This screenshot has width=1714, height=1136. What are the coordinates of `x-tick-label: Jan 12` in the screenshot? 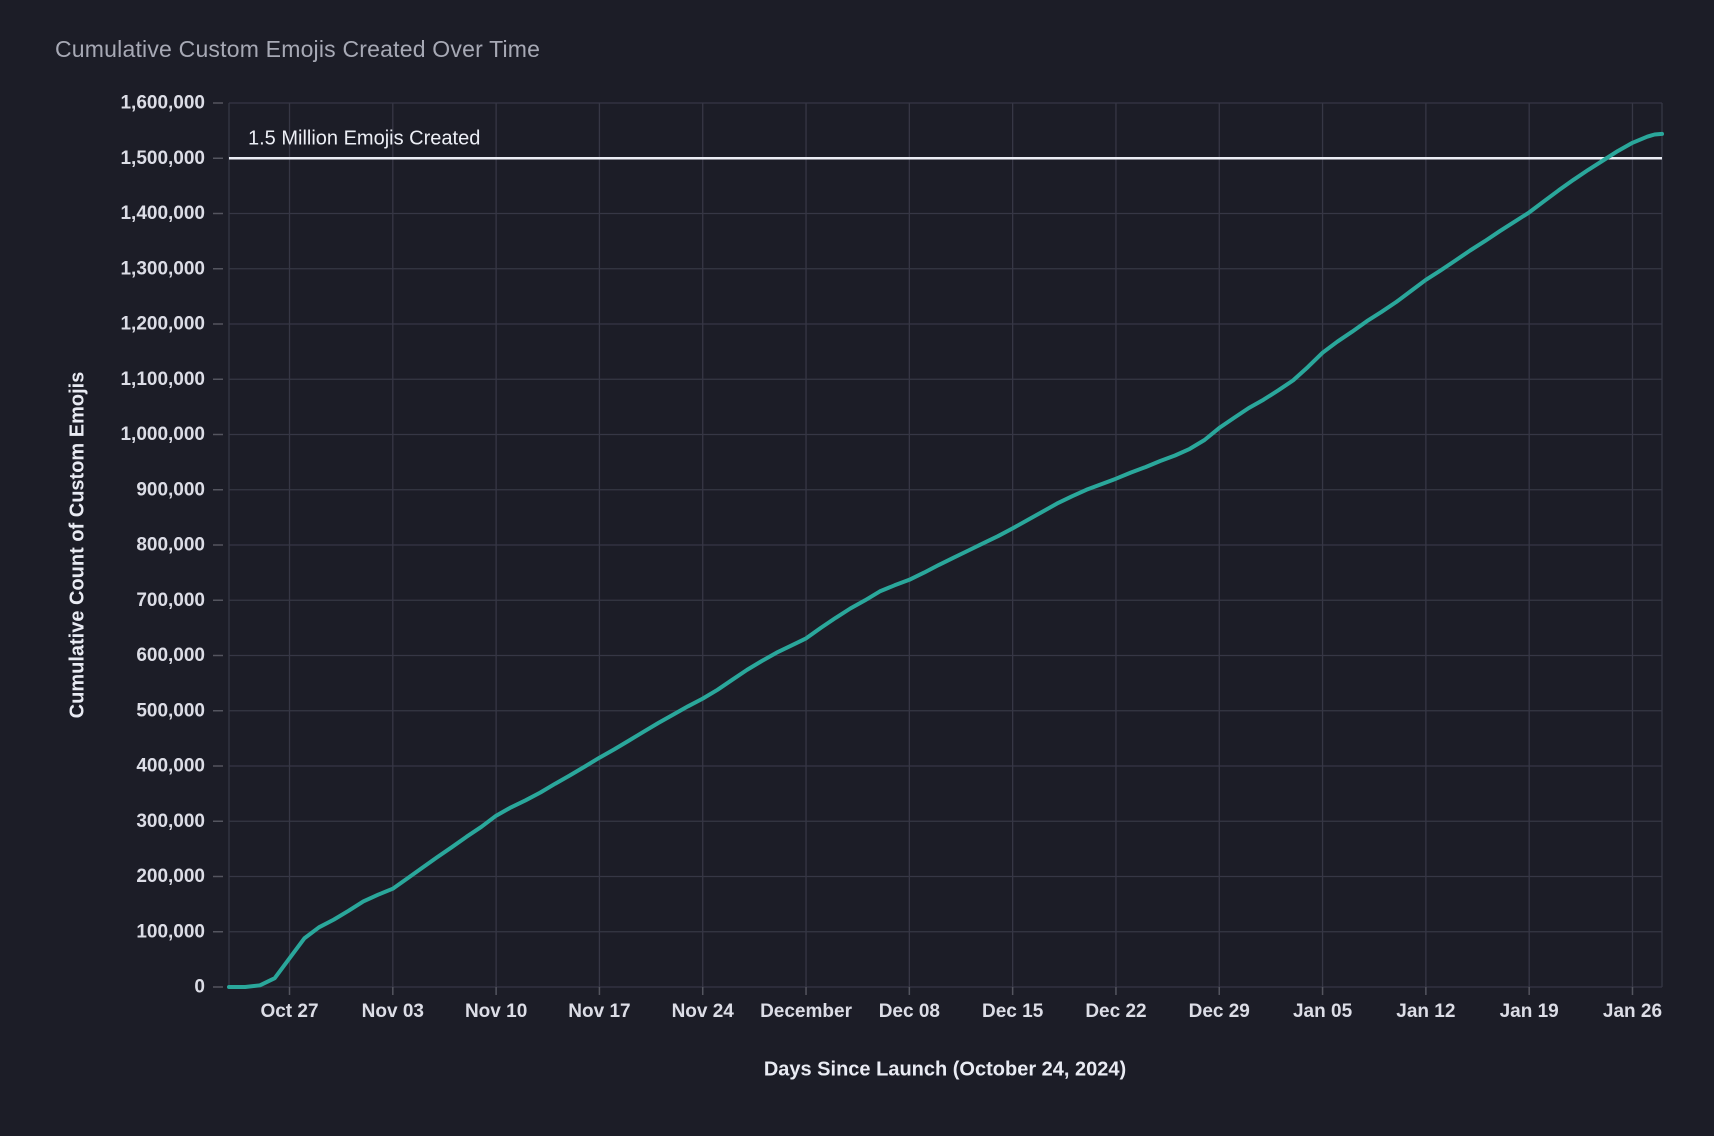 It's located at (1425, 1011).